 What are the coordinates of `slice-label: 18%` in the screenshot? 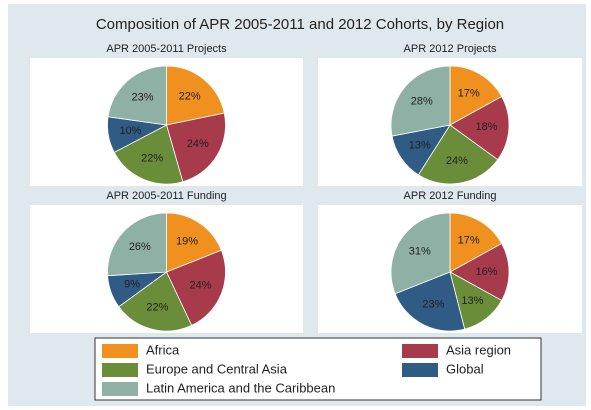 It's located at (486, 127).